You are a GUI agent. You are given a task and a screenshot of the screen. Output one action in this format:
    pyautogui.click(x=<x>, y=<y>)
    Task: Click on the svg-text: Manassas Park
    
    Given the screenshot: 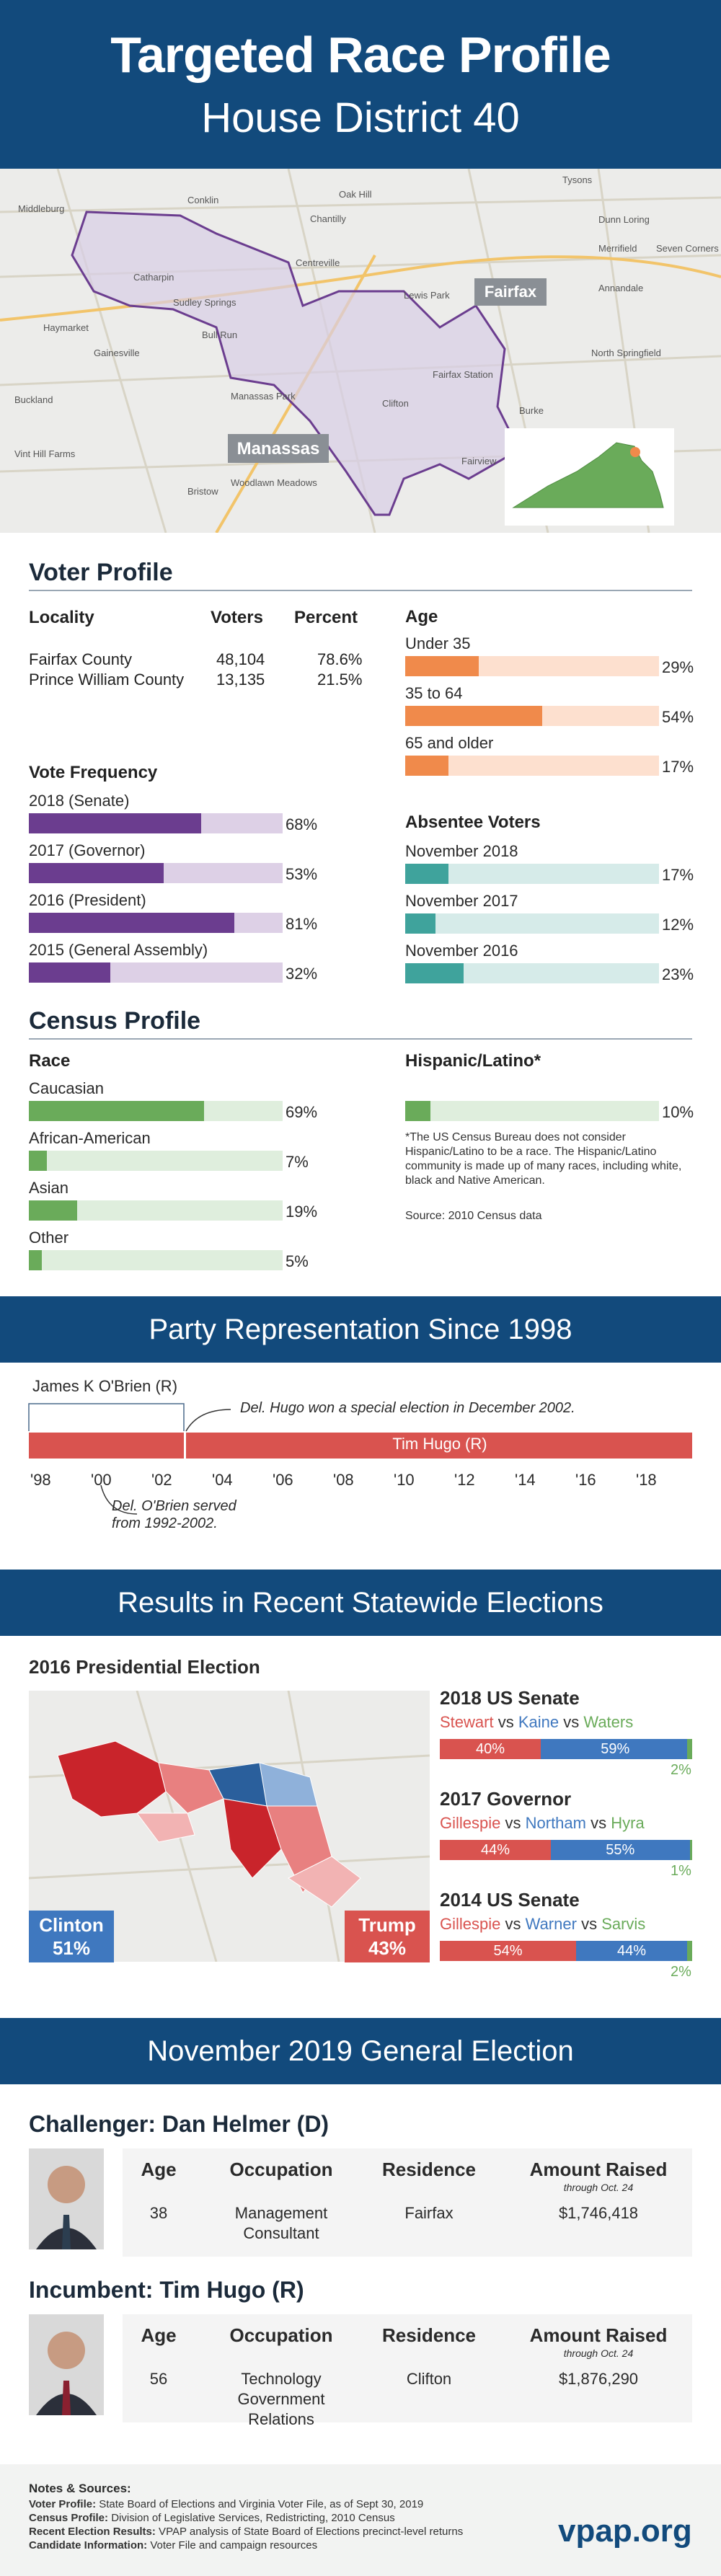 What is the action you would take?
    pyautogui.click(x=263, y=396)
    